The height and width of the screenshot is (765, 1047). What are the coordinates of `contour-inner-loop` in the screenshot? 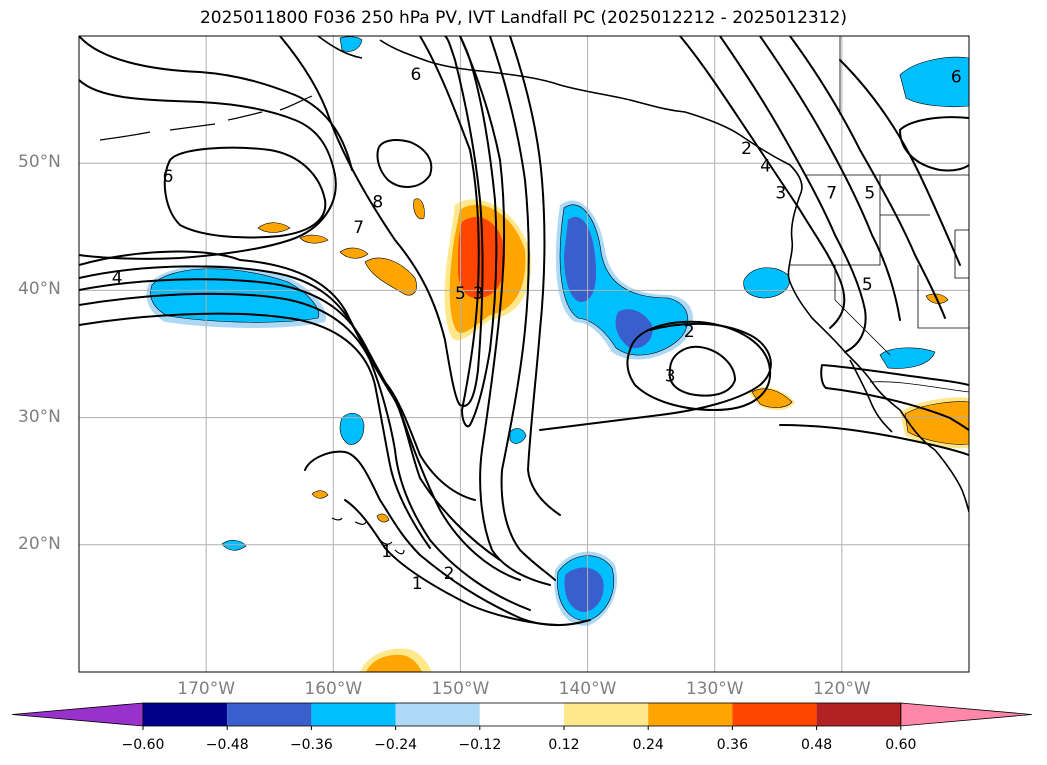 It's located at (404, 163).